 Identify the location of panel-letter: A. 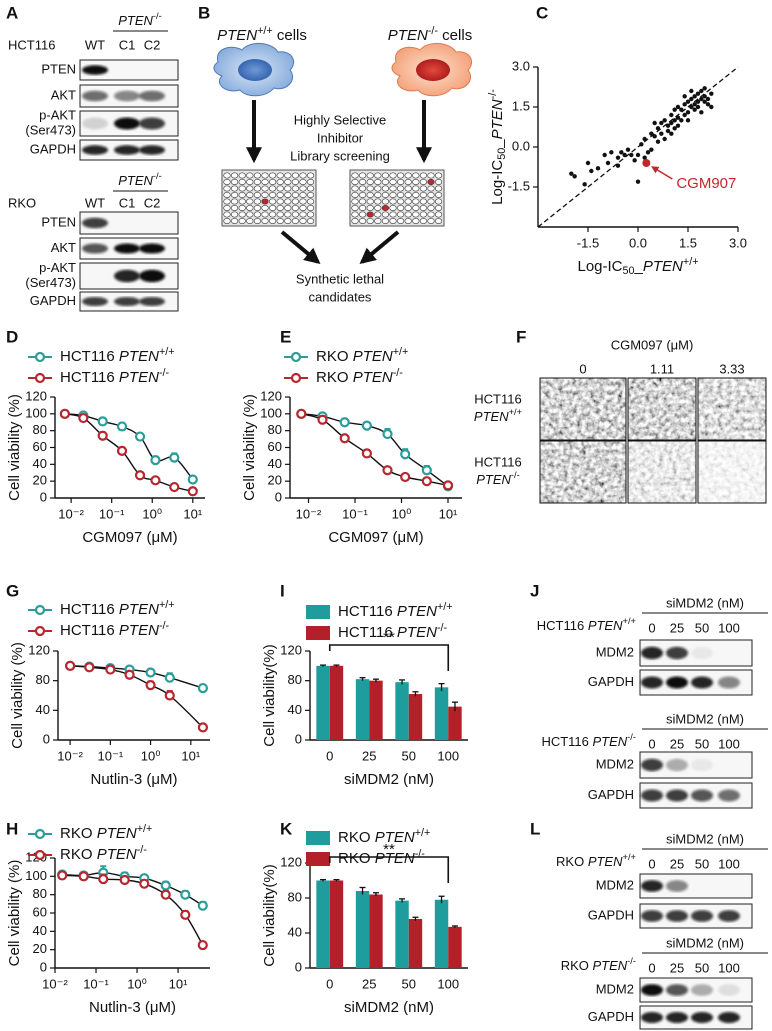
(12, 12).